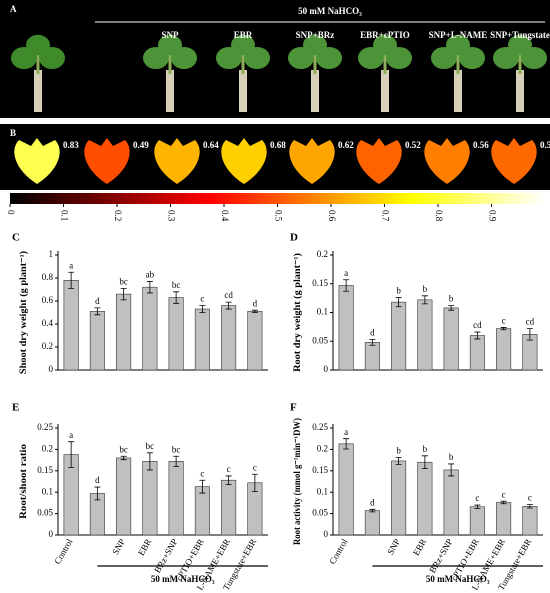 The width and height of the screenshot is (550, 593). I want to click on y-axis-label: Root/shoot ratio, so click(23, 481).